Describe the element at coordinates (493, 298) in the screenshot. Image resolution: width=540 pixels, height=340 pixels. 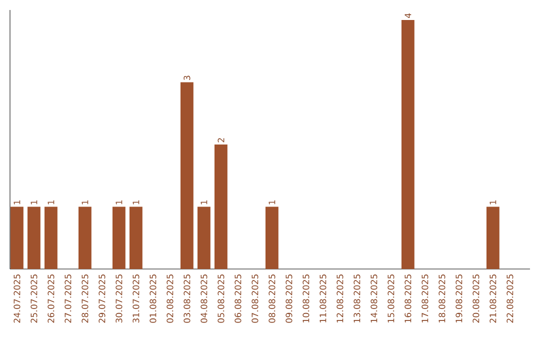
I see `x-tick-label: 21.08.2025` at that location.